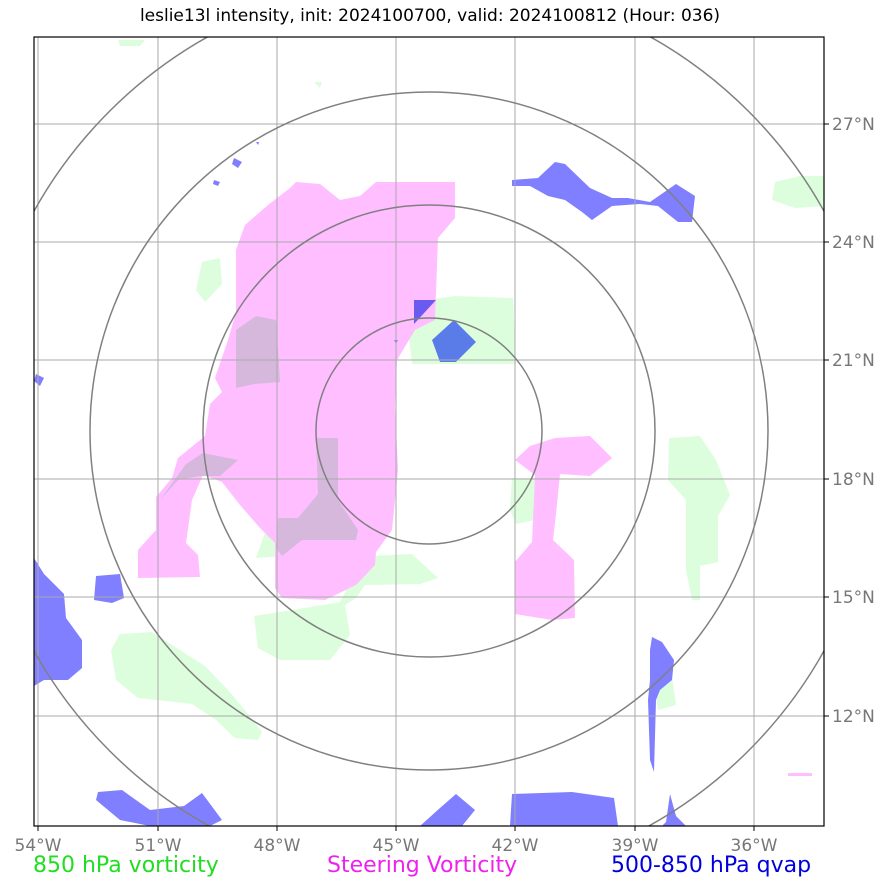  Describe the element at coordinates (277, 846) in the screenshot. I see `lon-label: 48°W` at that location.